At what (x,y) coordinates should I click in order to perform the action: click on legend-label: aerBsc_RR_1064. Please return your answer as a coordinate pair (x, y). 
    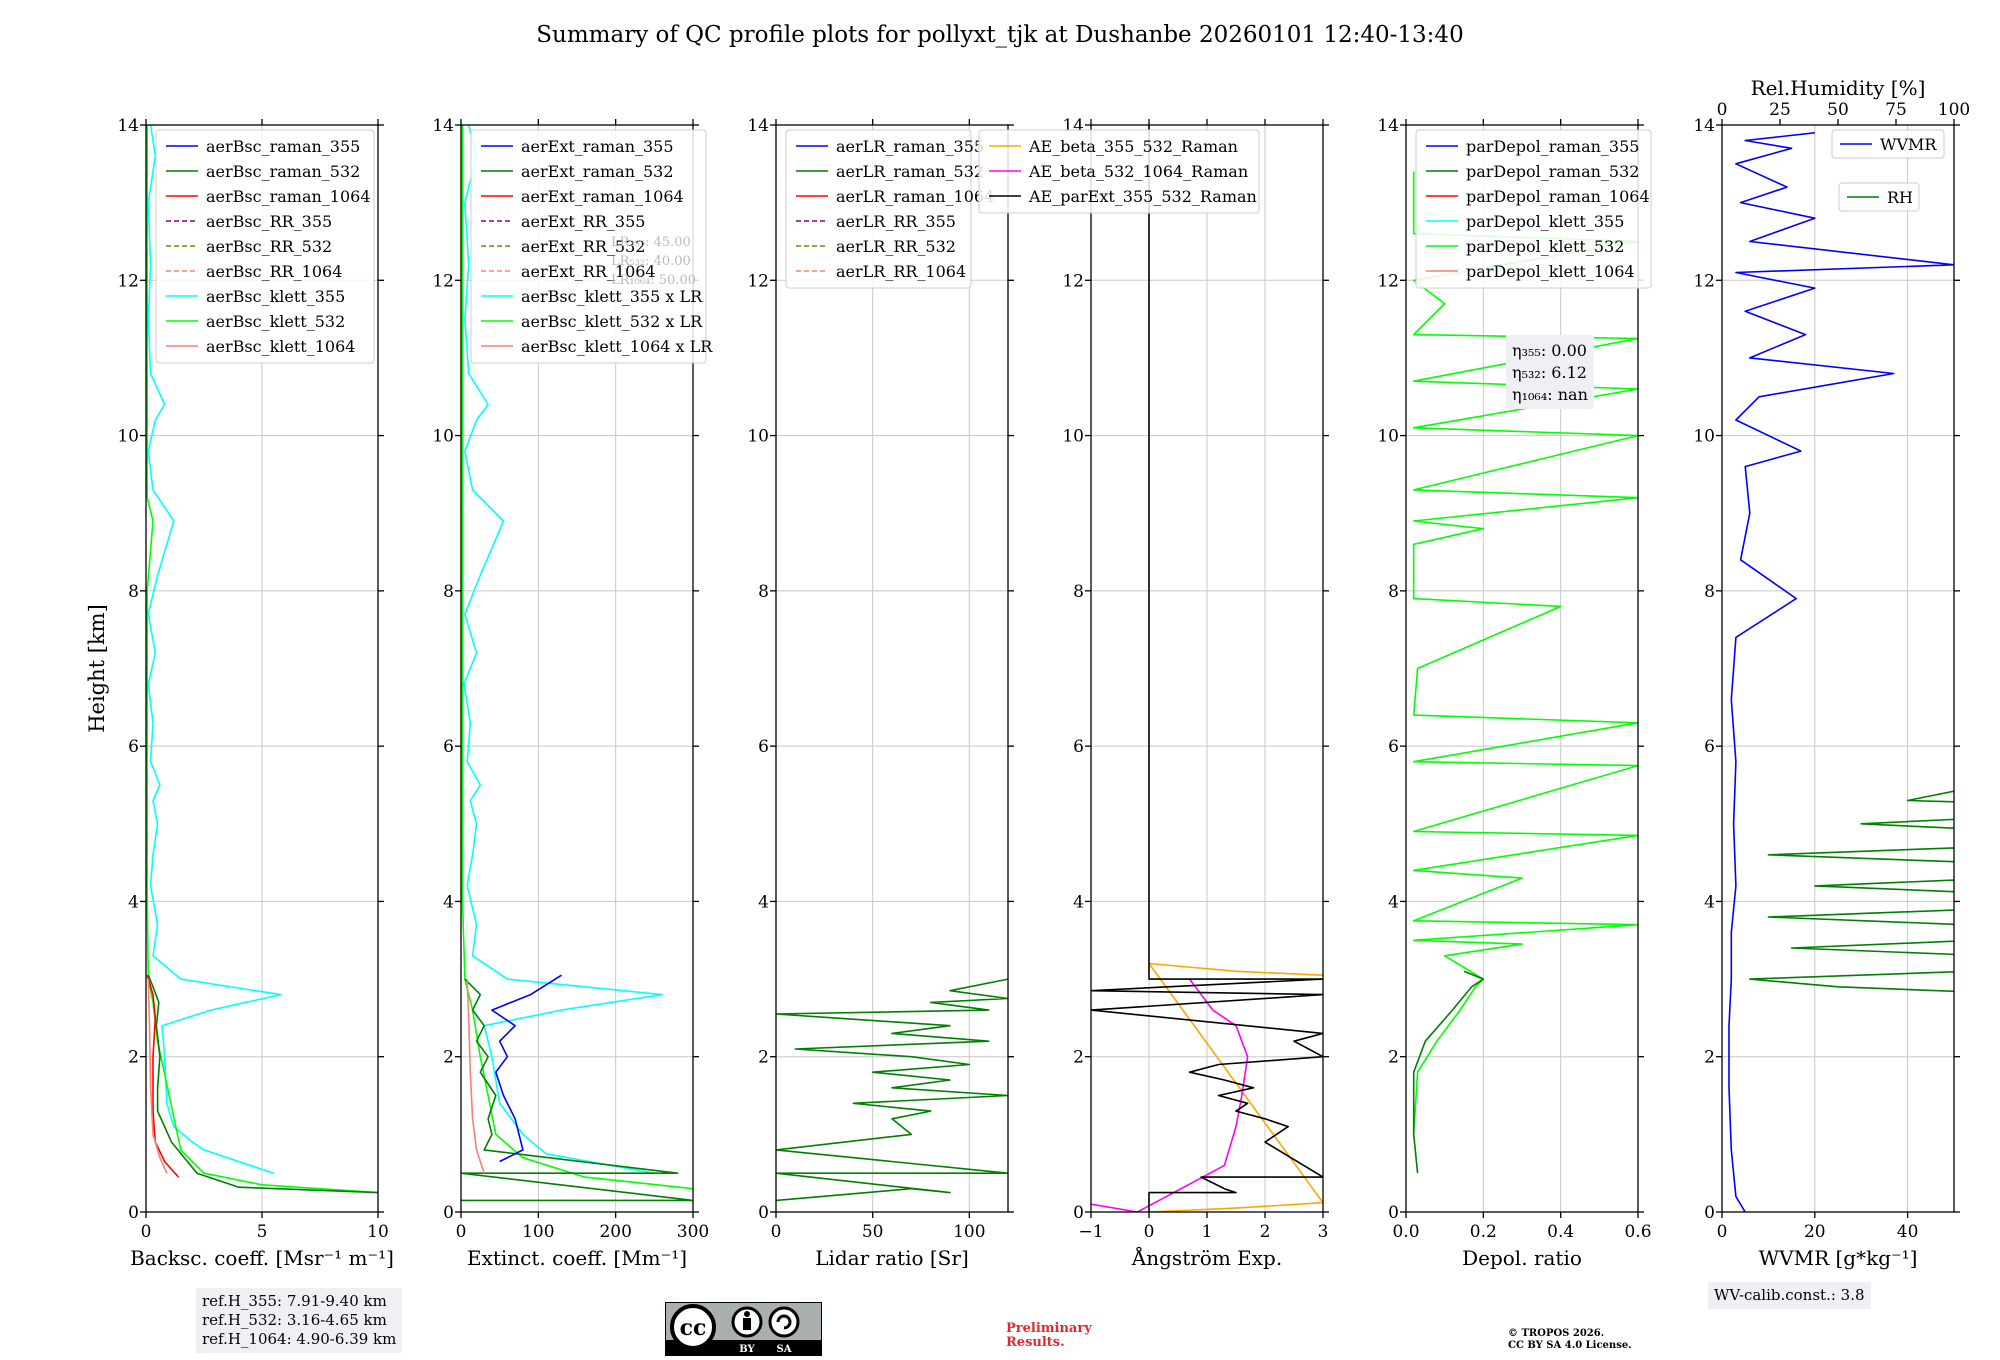
    Looking at the image, I should click on (274, 271).